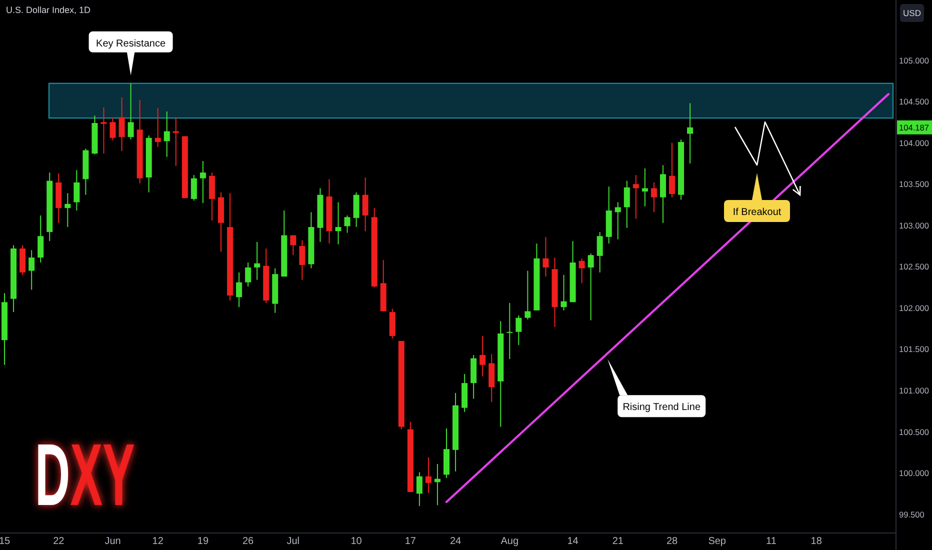 This screenshot has width=932, height=550. What do you see at coordinates (356, 541) in the screenshot?
I see `x-tick-label: 10` at bounding box center [356, 541].